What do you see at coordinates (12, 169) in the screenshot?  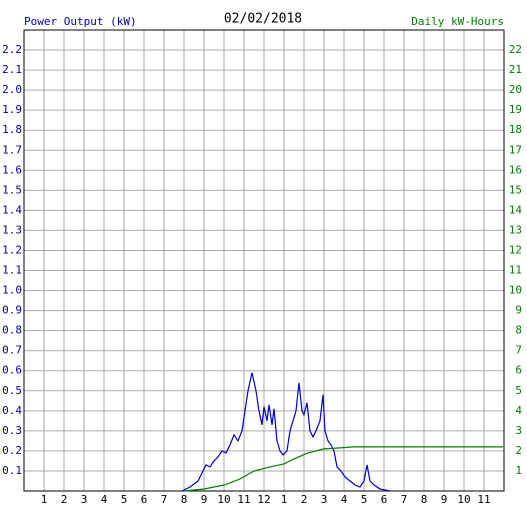 I see `y-tick-label: 1.6` at bounding box center [12, 169].